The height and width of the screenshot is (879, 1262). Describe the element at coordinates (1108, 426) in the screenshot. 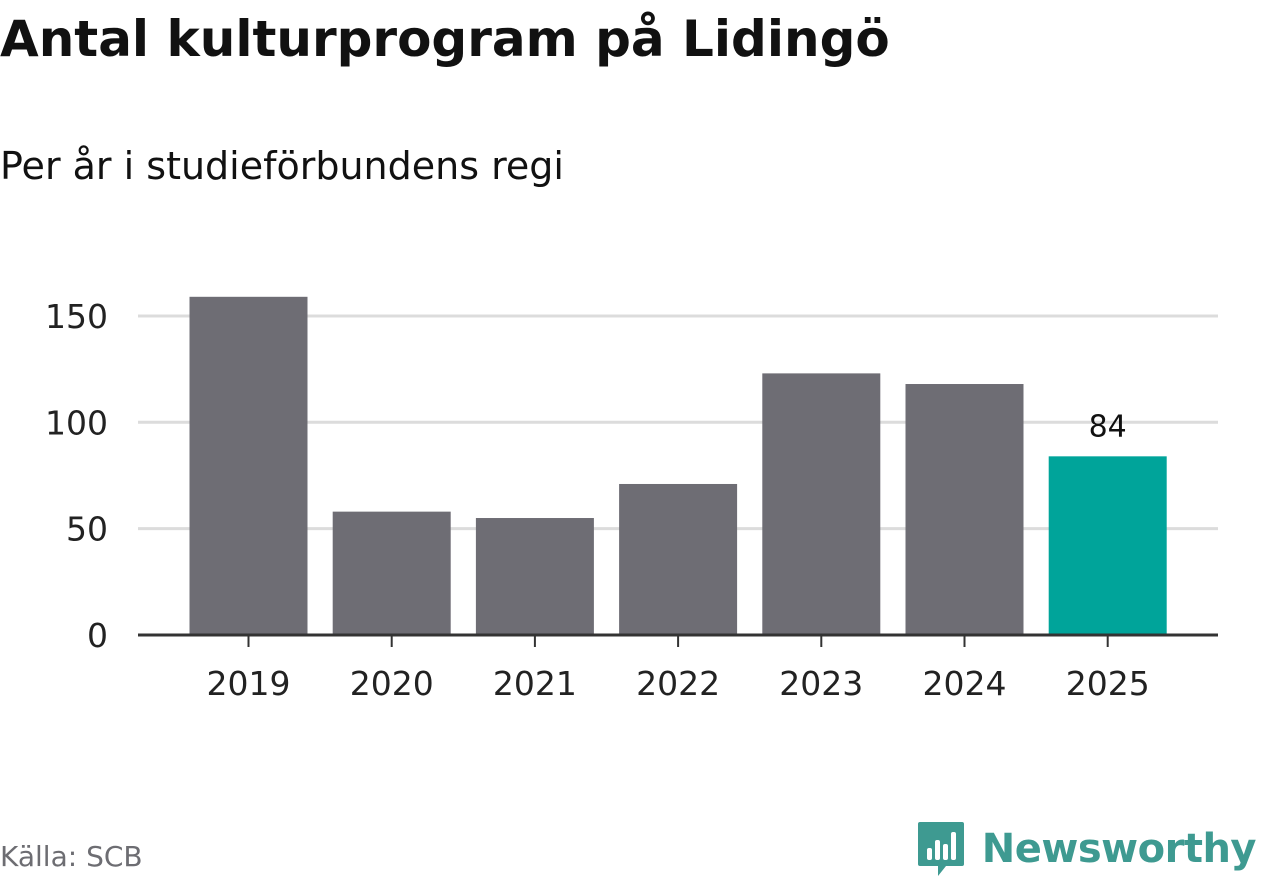

I see `data-label: 84` at that location.